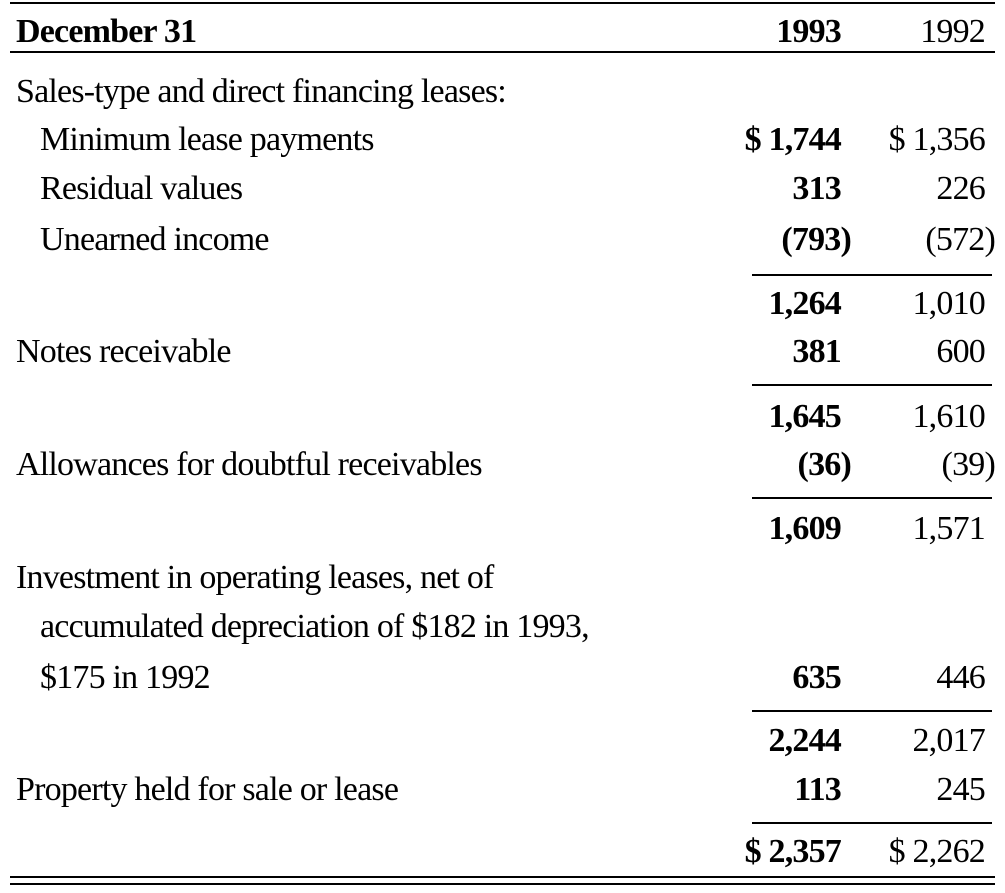 The image size is (1005, 893). What do you see at coordinates (960, 239) in the screenshot?
I see `row-value-1992: (572)` at bounding box center [960, 239].